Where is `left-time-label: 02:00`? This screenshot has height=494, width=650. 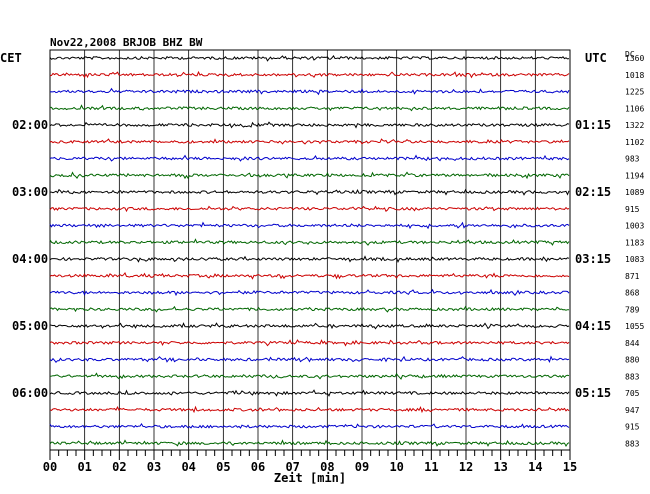
left-time-label: 02:00 is located at coordinates (30, 125).